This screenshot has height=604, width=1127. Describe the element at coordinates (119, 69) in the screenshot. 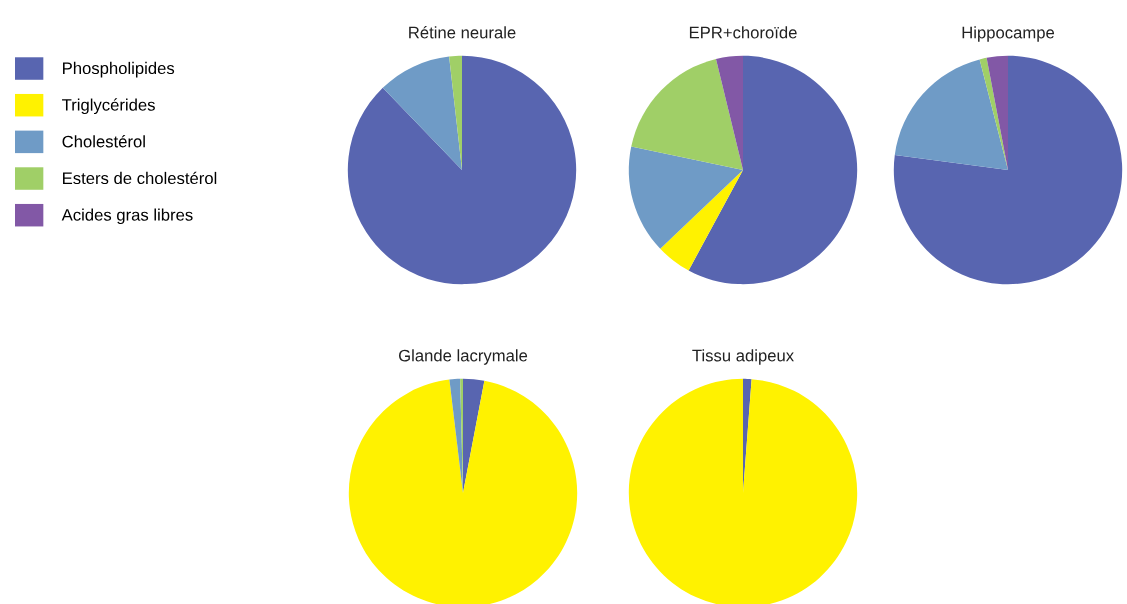

I see `legend-label: Phospholipides` at that location.